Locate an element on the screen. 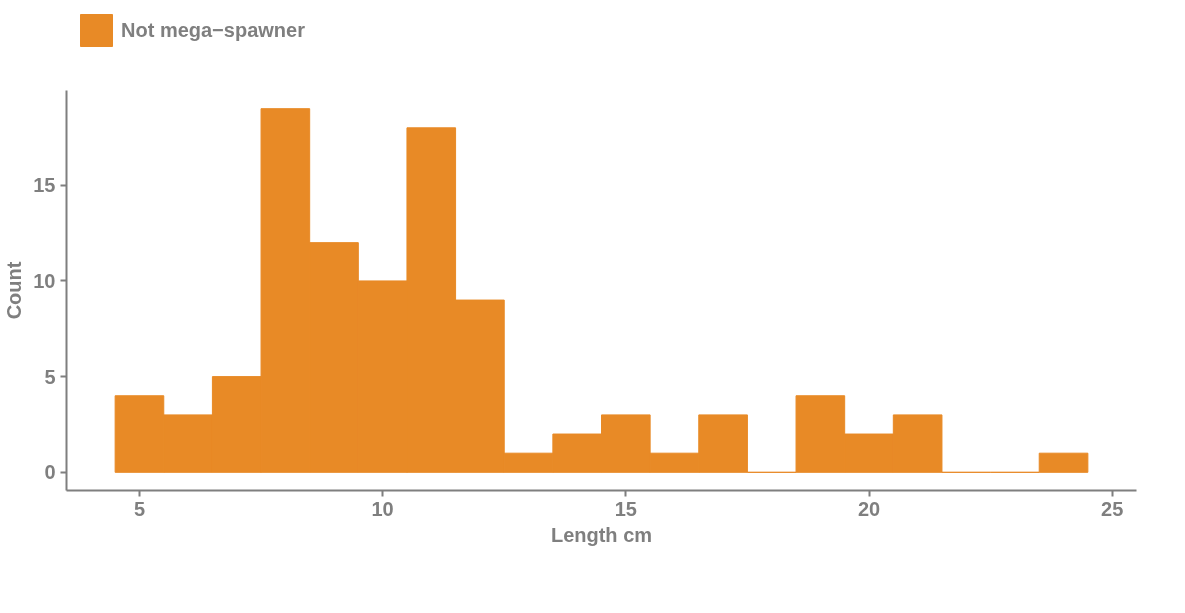 The image size is (1185, 613). x-tick-label: 25 is located at coordinates (1112, 508).